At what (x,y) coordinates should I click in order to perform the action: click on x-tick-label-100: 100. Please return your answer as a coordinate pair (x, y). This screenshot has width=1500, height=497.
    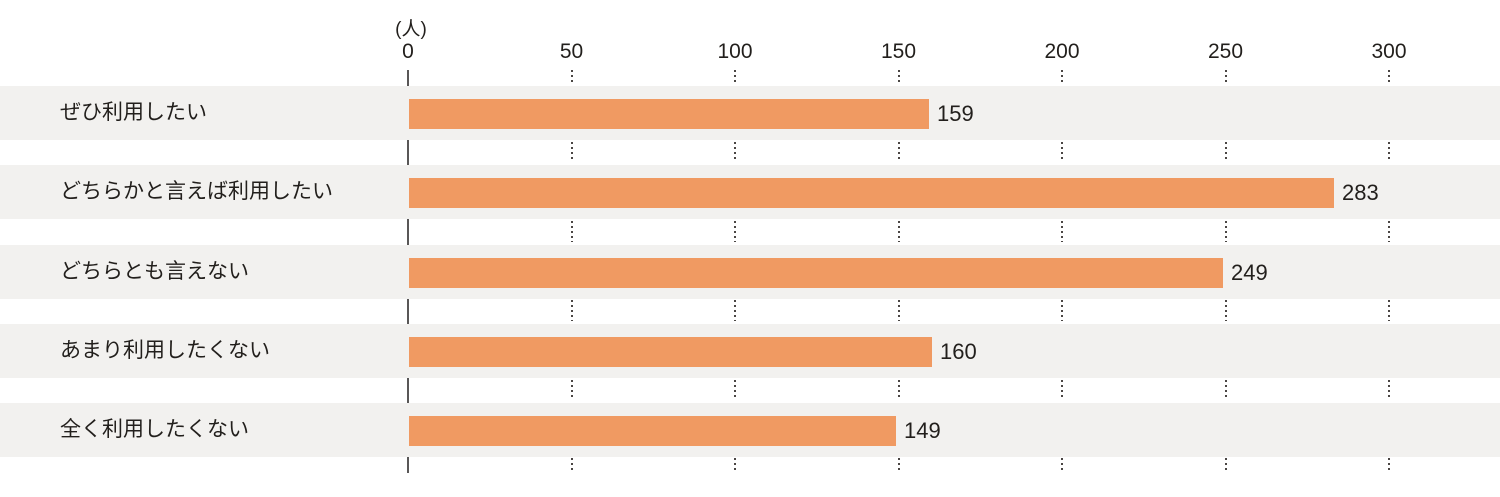
    Looking at the image, I should click on (735, 51).